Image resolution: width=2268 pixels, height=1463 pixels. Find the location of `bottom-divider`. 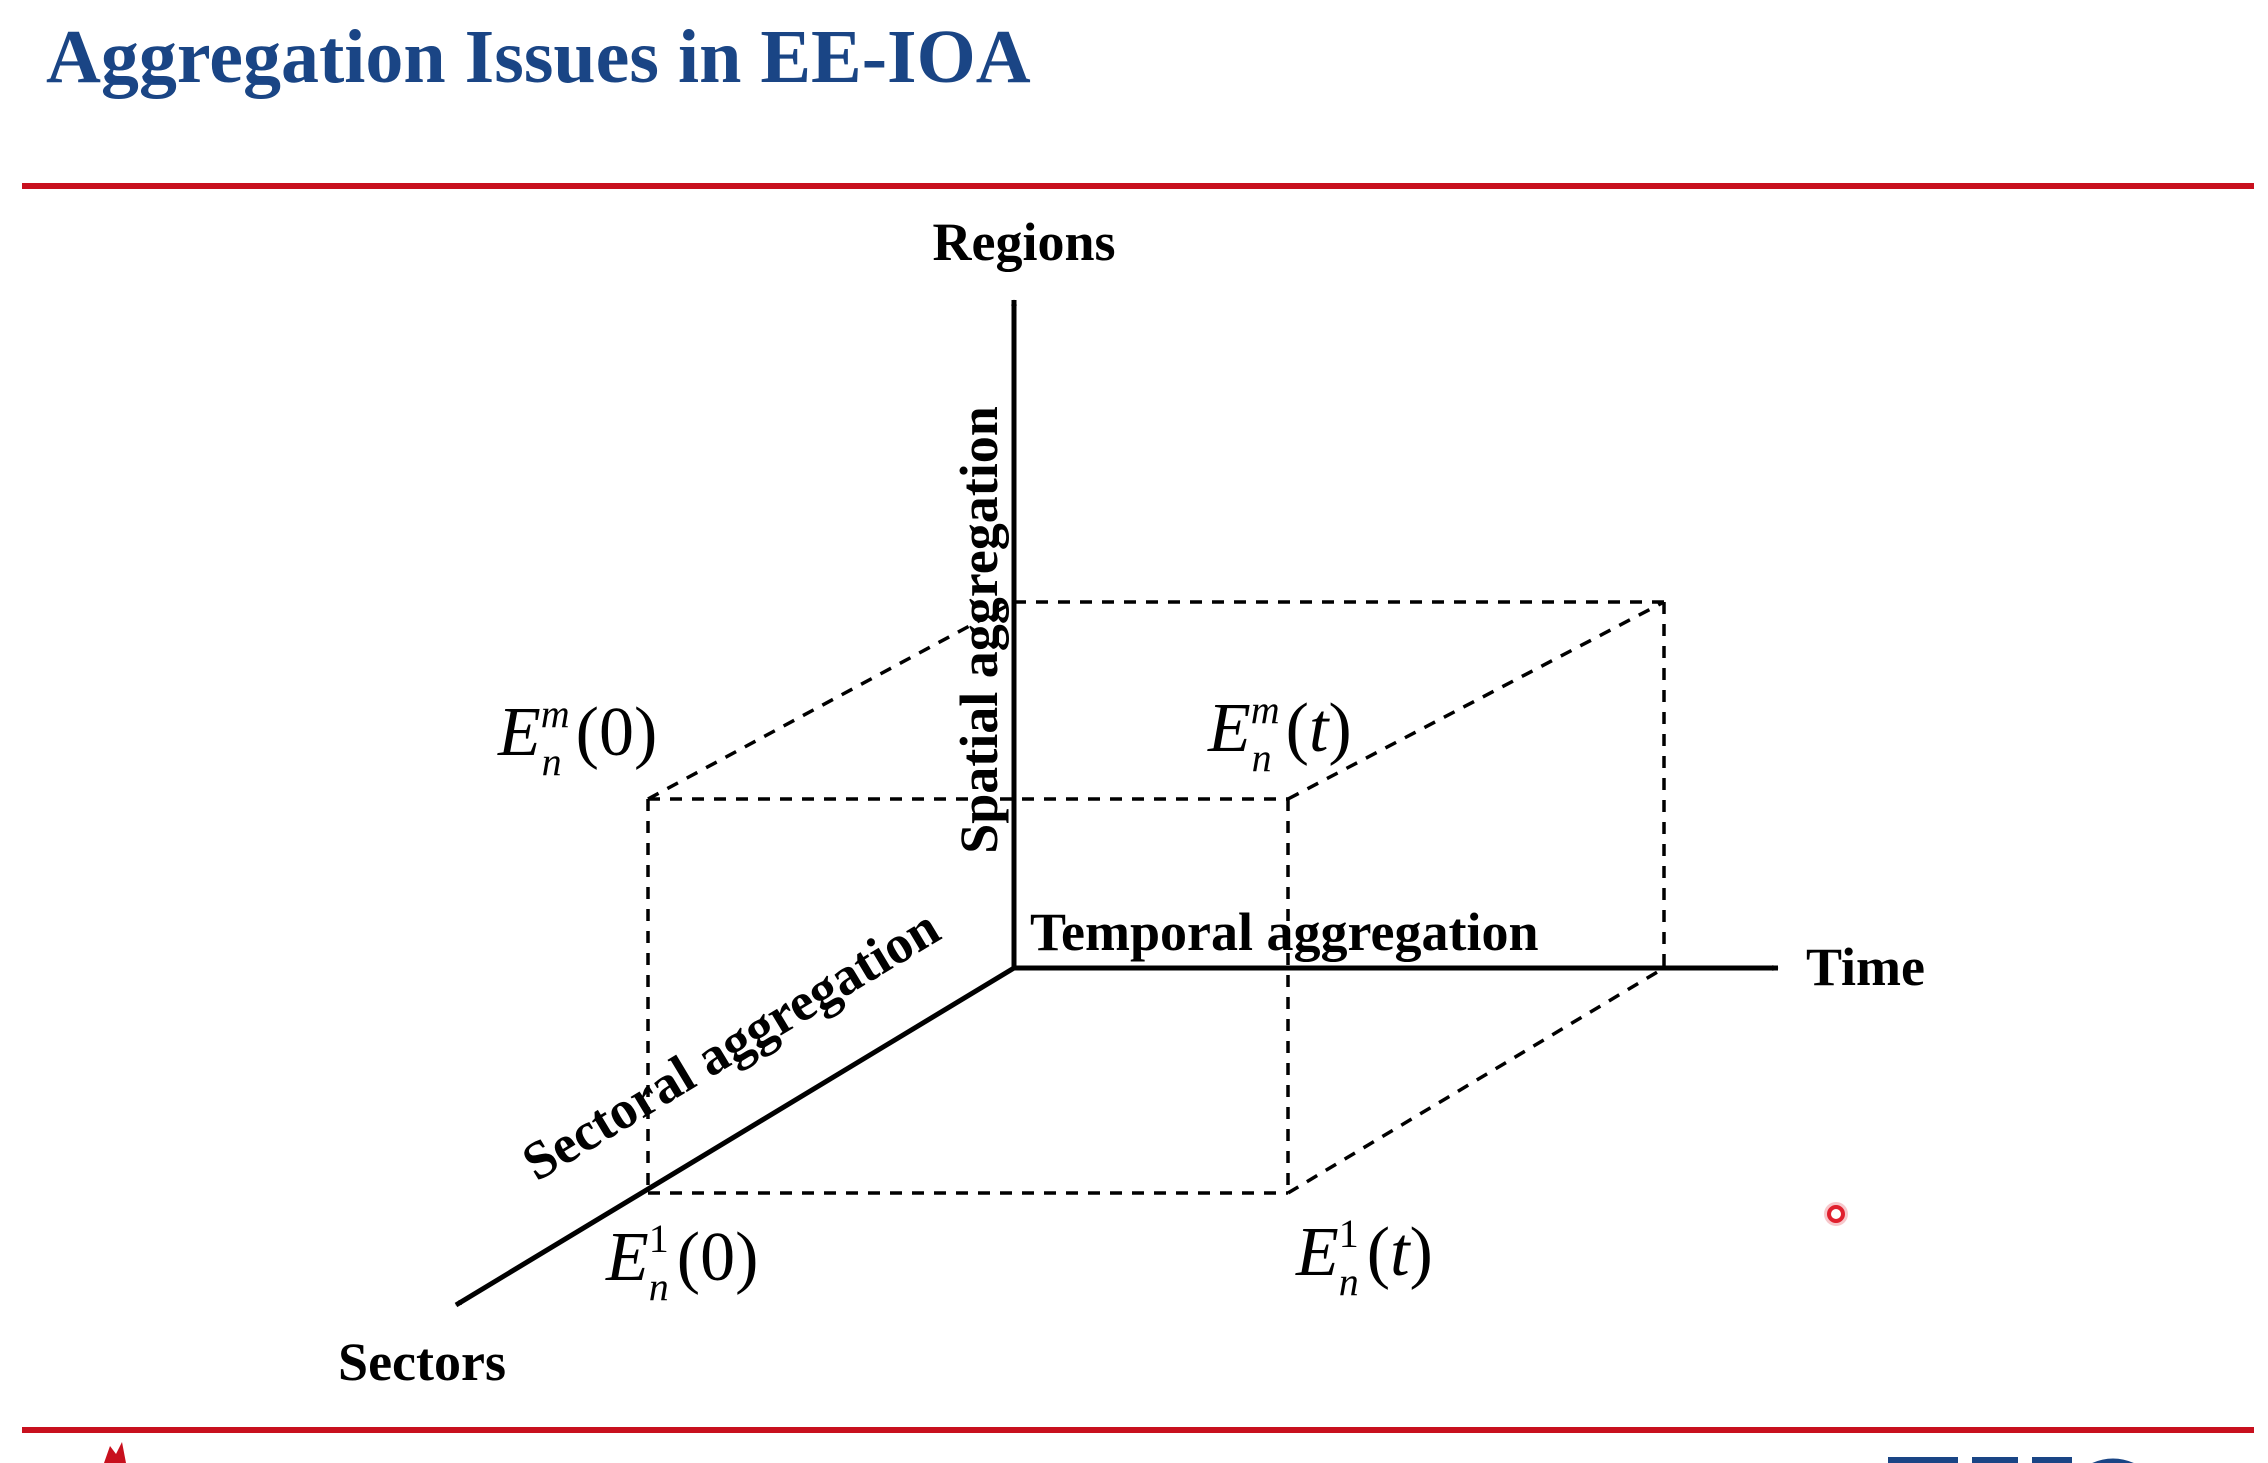

bottom-divider is located at coordinates (1138, 1430).